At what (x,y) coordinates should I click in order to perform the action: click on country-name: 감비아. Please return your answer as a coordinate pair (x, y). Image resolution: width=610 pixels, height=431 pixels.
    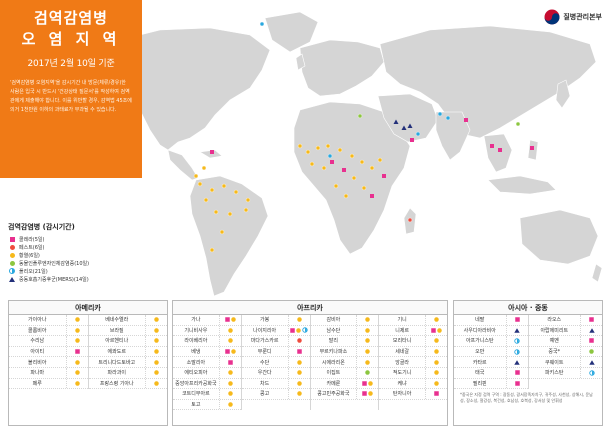
    Looking at the image, I should click on (333, 320).